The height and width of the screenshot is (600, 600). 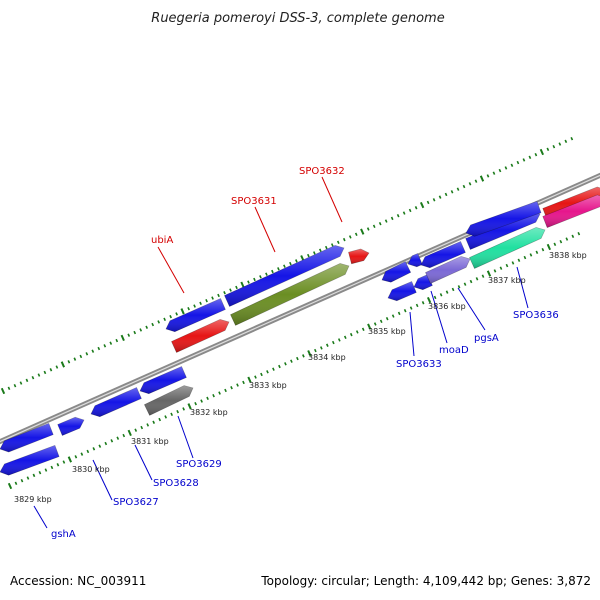 I want to click on ruler-label: 3833 kbp, so click(x=268, y=385).